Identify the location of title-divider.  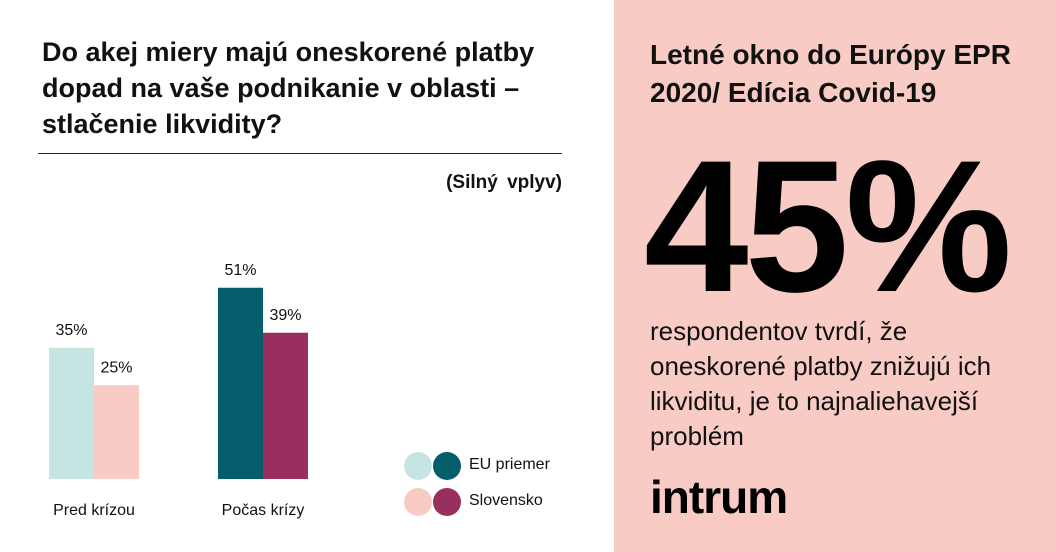
(300, 153).